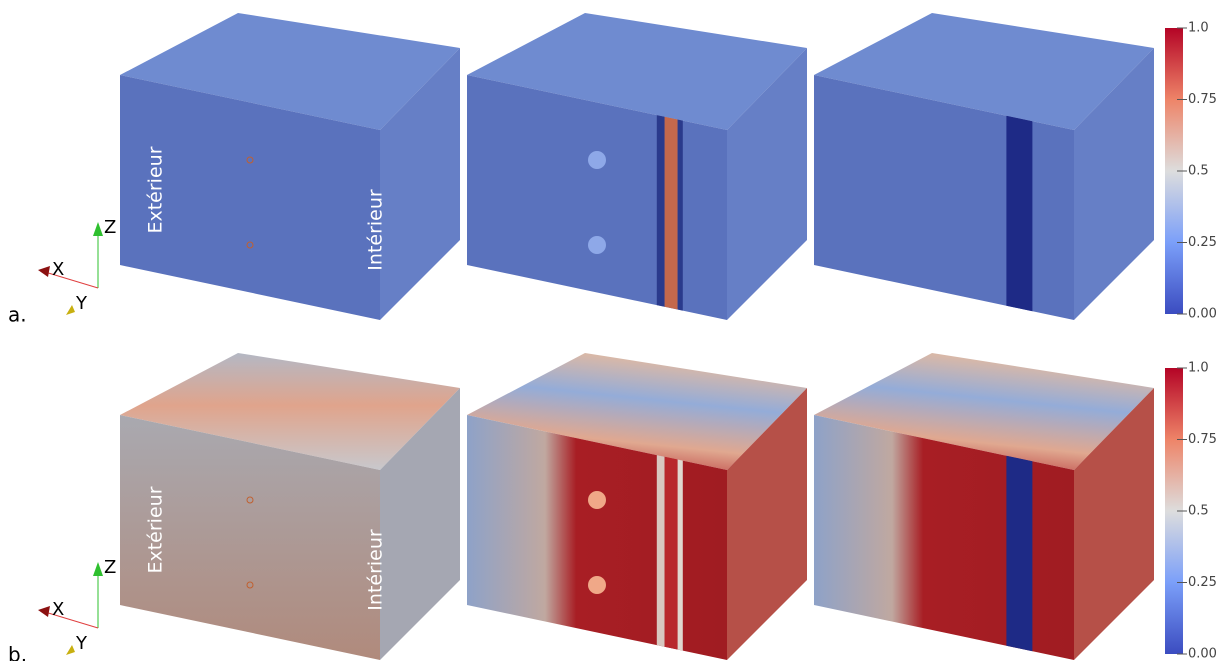 This screenshot has height=661, width=1228. Describe the element at coordinates (17, 652) in the screenshot. I see `row-label: b.` at that location.